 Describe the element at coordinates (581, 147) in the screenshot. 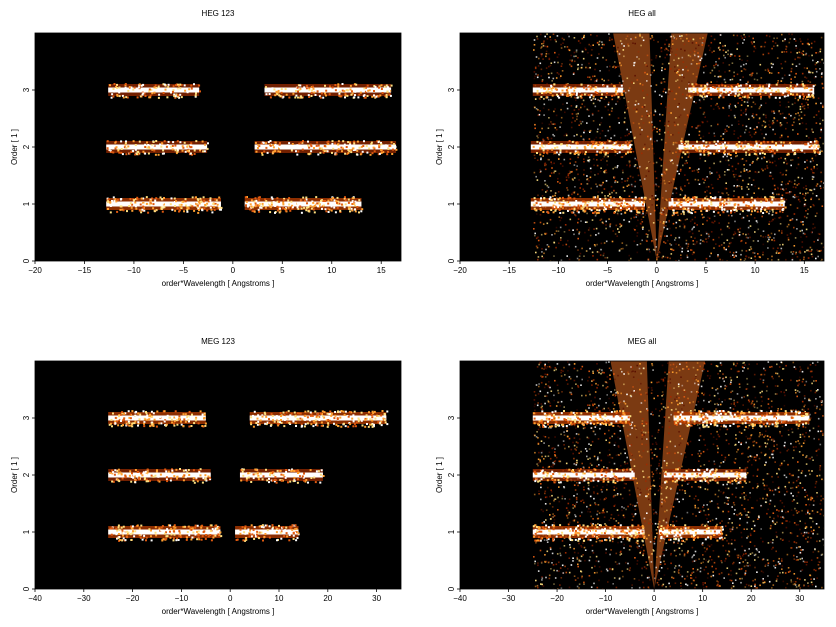

I see `order-band` at that location.